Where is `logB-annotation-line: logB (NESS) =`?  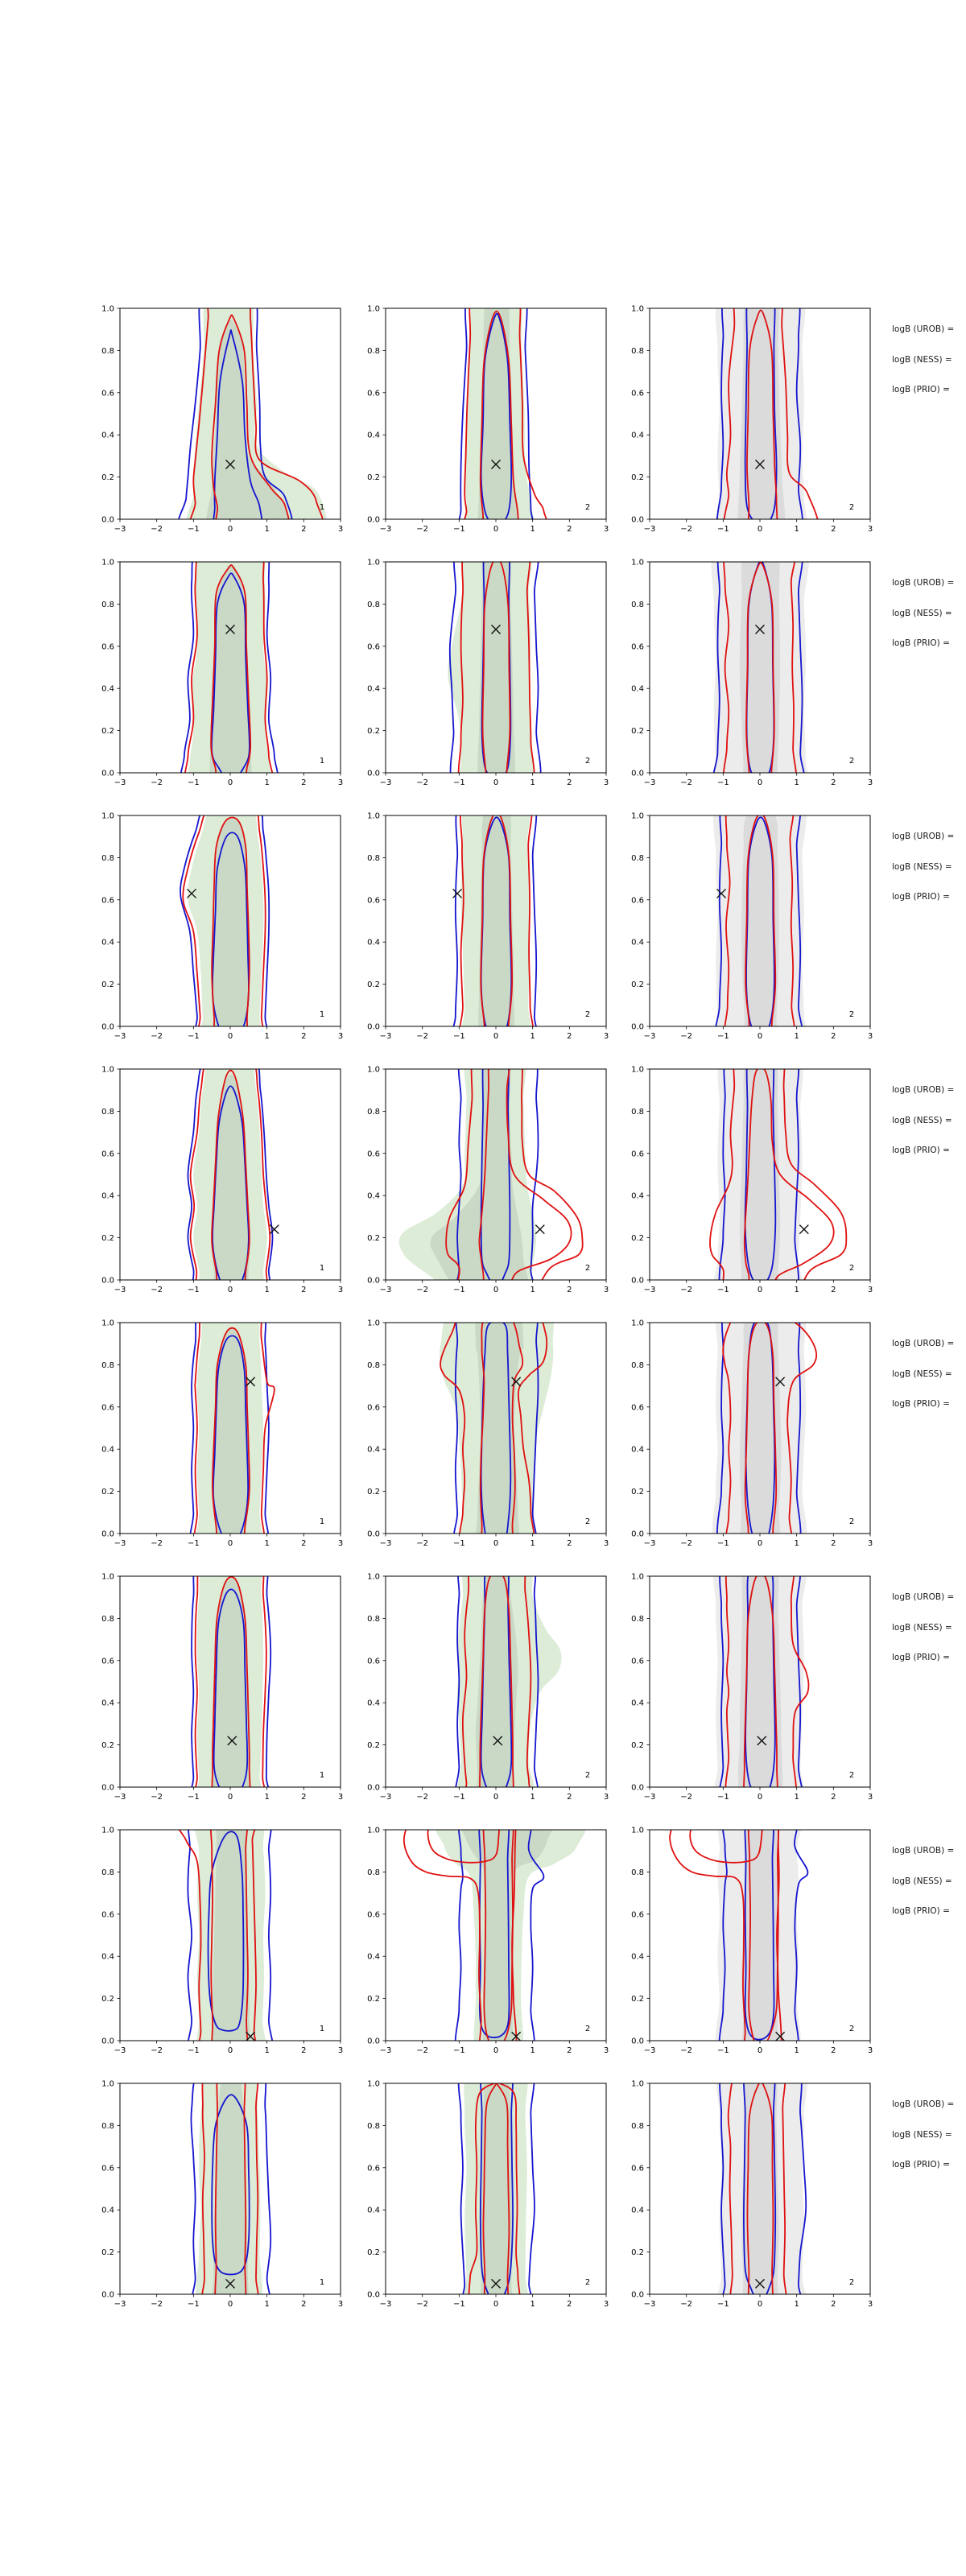 logB-annotation-line: logB (NESS) = is located at coordinates (922, 1627).